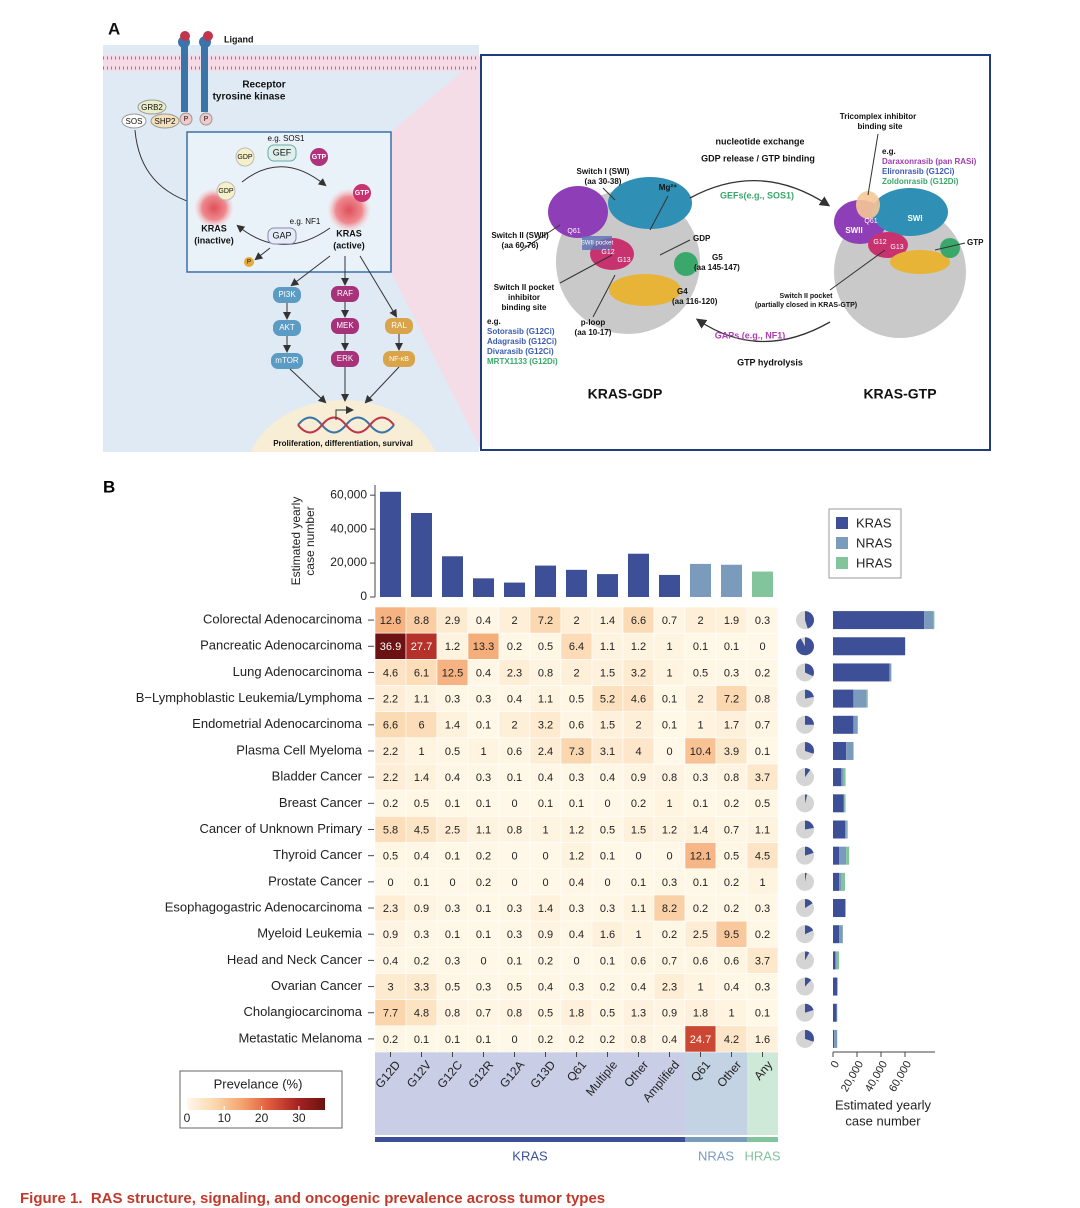  What do you see at coordinates (317, 985) in the screenshot?
I see `row-label: Ovarian Cancer` at bounding box center [317, 985].